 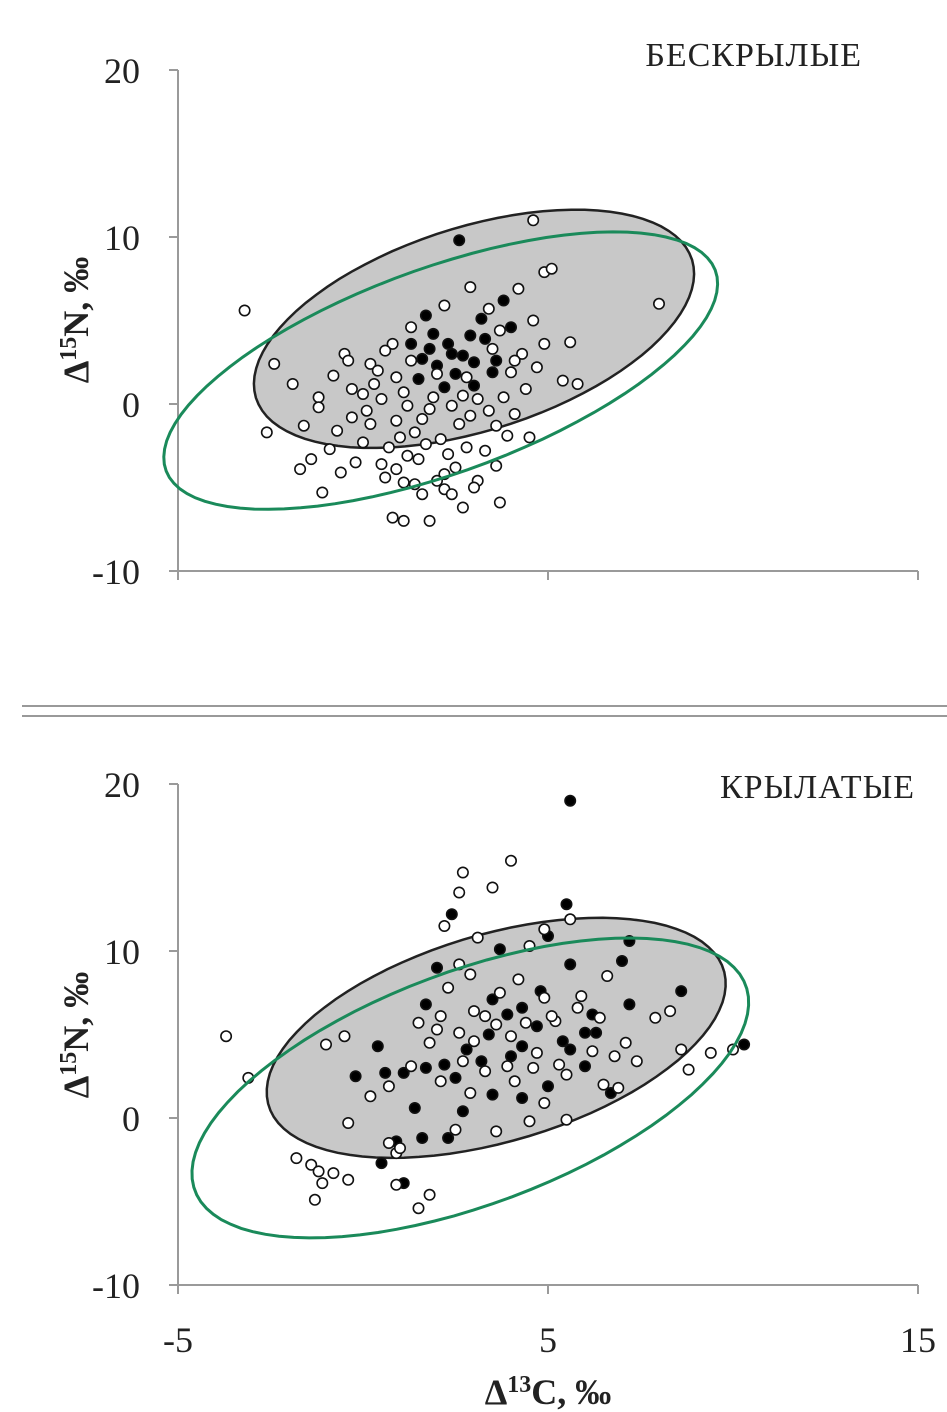 I want to click on x-tick-label-minus5: -5, so click(x=178, y=1340).